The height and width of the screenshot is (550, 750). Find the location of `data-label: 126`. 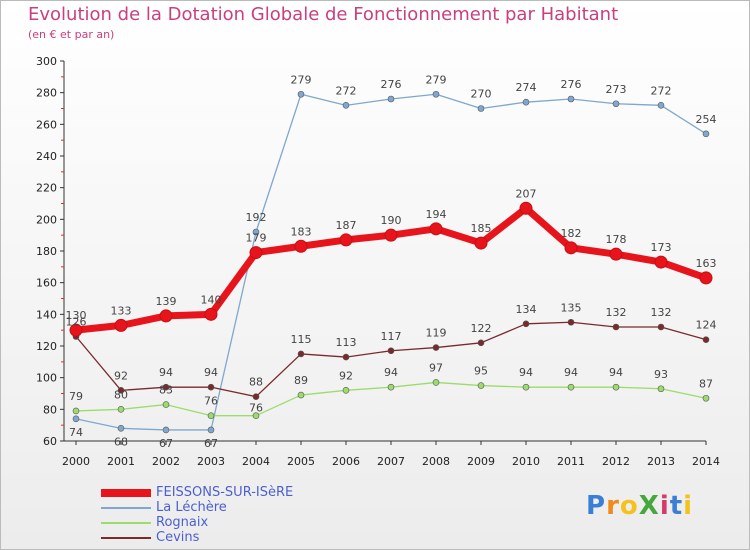

data-label: 126 is located at coordinates (76, 322).